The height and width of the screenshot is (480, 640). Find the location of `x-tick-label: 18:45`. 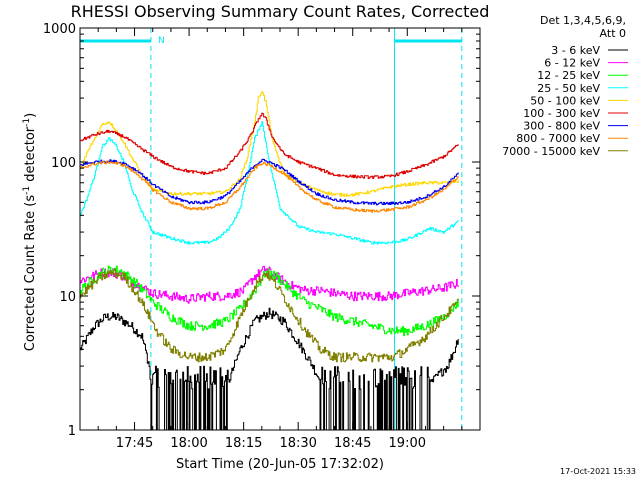

x-tick-label: 18:45 is located at coordinates (352, 443).